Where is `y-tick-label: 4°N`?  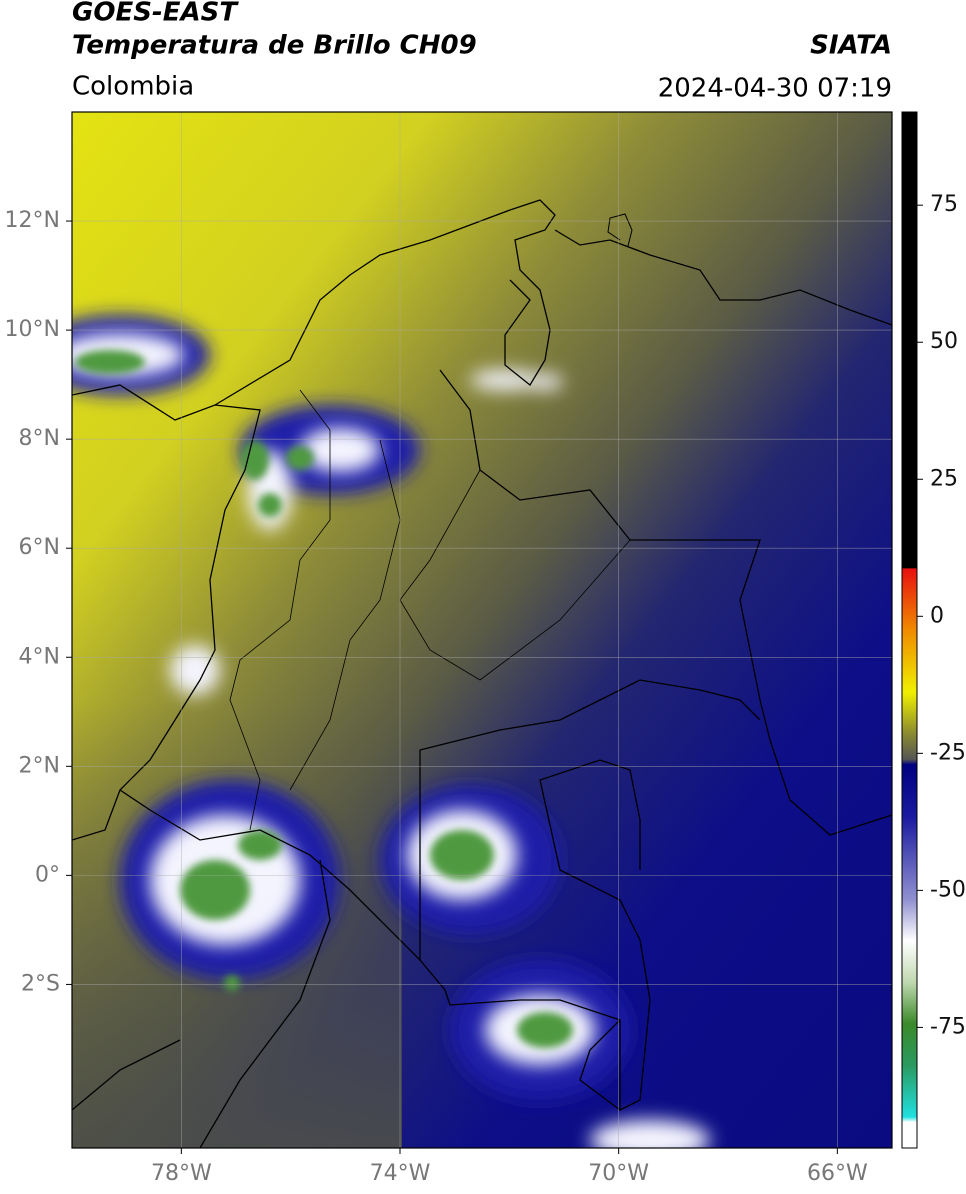
y-tick-label: 4°N is located at coordinates (39, 656).